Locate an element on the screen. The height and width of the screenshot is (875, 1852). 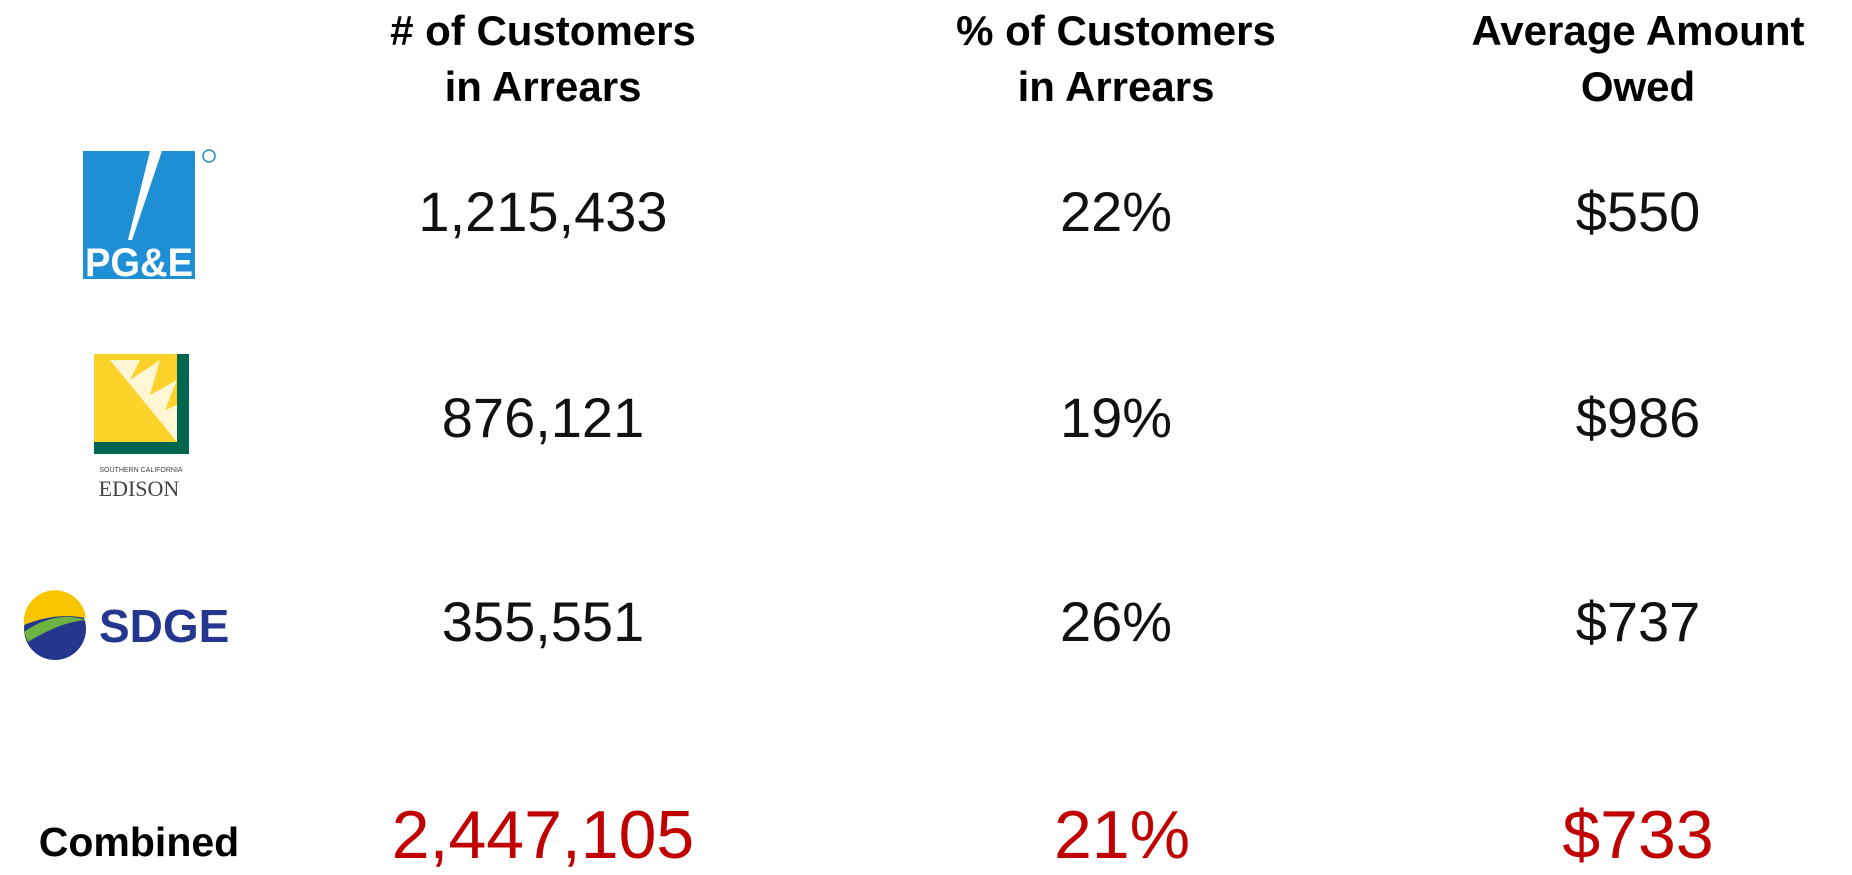
sdge-logo: SDGE is located at coordinates (126, 625).